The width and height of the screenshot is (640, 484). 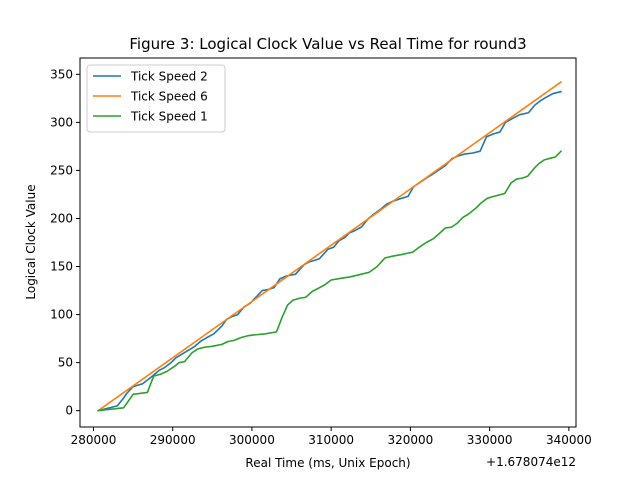 What do you see at coordinates (410, 440) in the screenshot?
I see `x-tick-label: 320000` at bounding box center [410, 440].